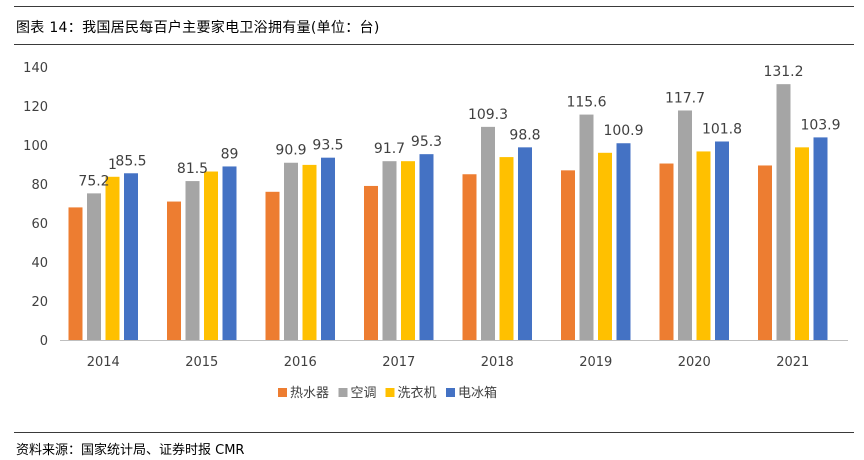 This screenshot has height=460, width=864. Describe the element at coordinates (595, 362) in the screenshot. I see `x-tick-label: 2019` at that location.